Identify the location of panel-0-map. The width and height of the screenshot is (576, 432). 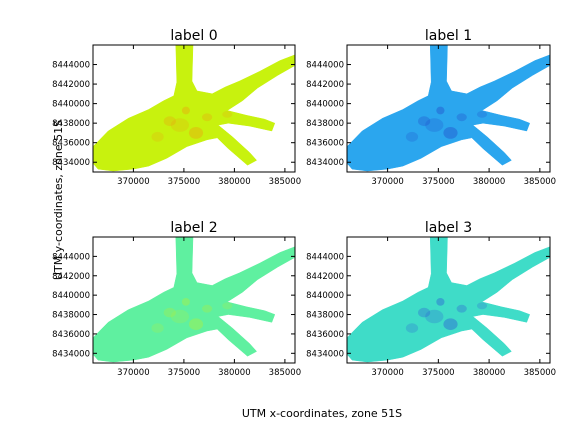
(194, 108).